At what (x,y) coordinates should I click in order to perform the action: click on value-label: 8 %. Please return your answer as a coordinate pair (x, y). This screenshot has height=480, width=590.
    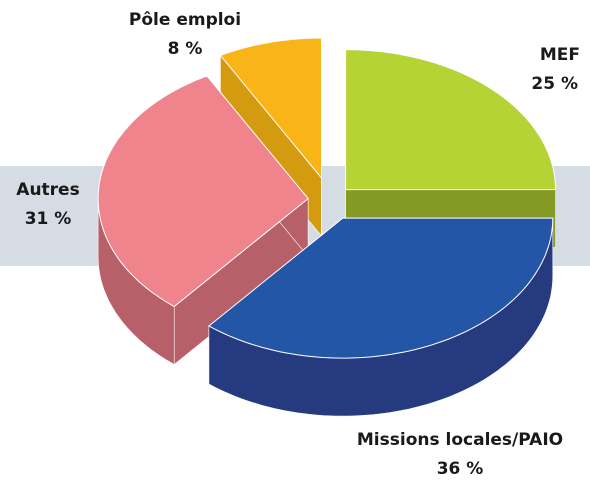
    Looking at the image, I should click on (185, 49).